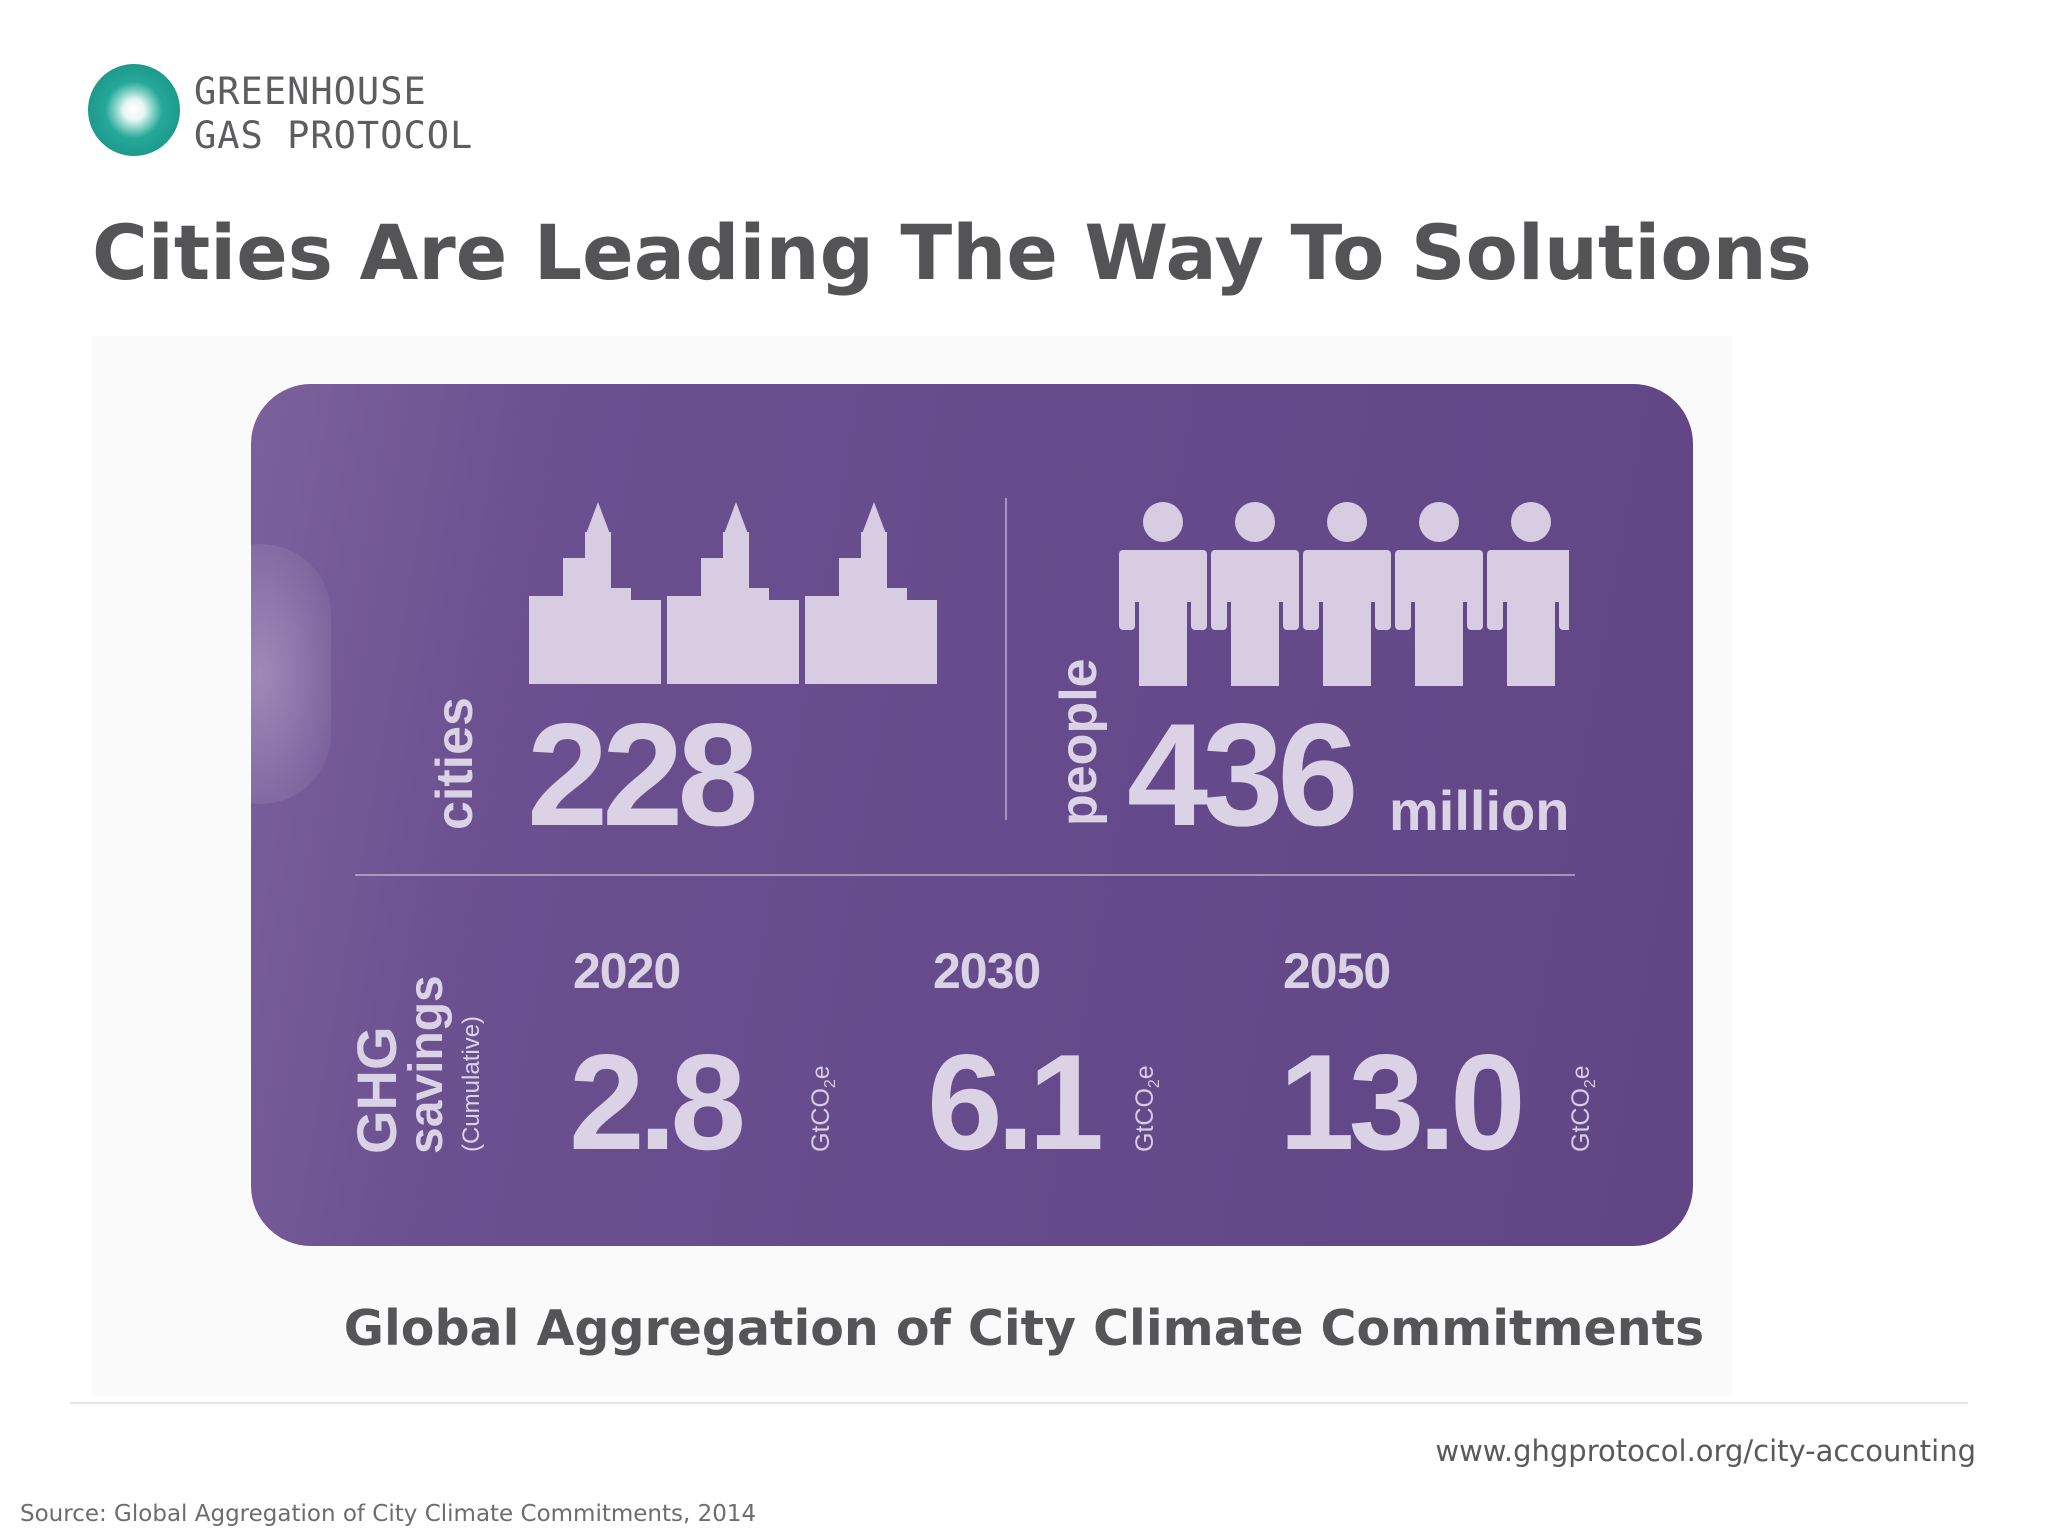 Image resolution: width=2048 pixels, height=1536 pixels. Describe the element at coordinates (627, 971) in the screenshot. I see `savings-year-2020: 2020` at that location.